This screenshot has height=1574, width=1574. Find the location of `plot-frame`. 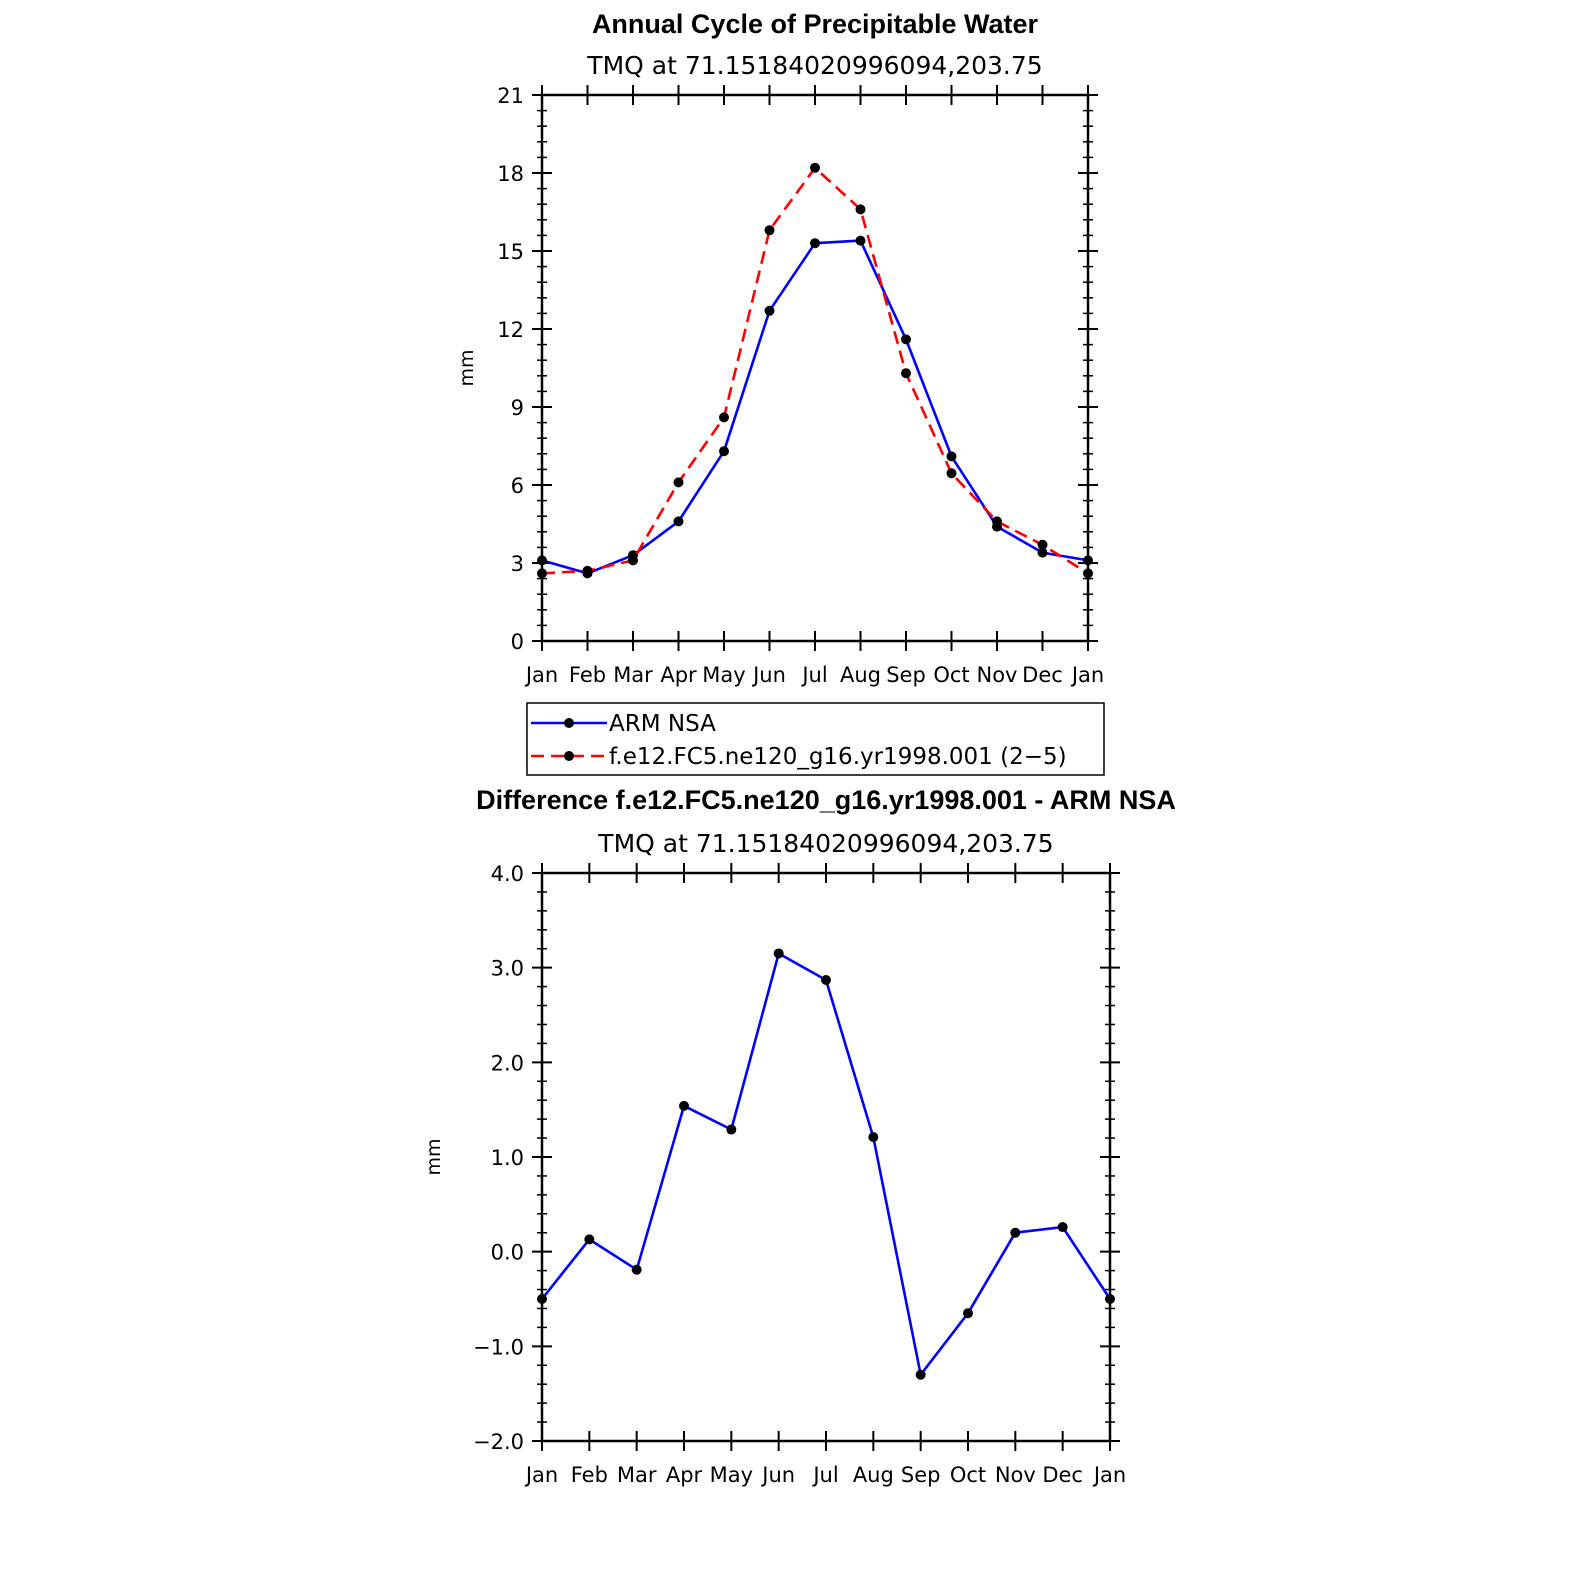

plot-frame is located at coordinates (826, 1157).